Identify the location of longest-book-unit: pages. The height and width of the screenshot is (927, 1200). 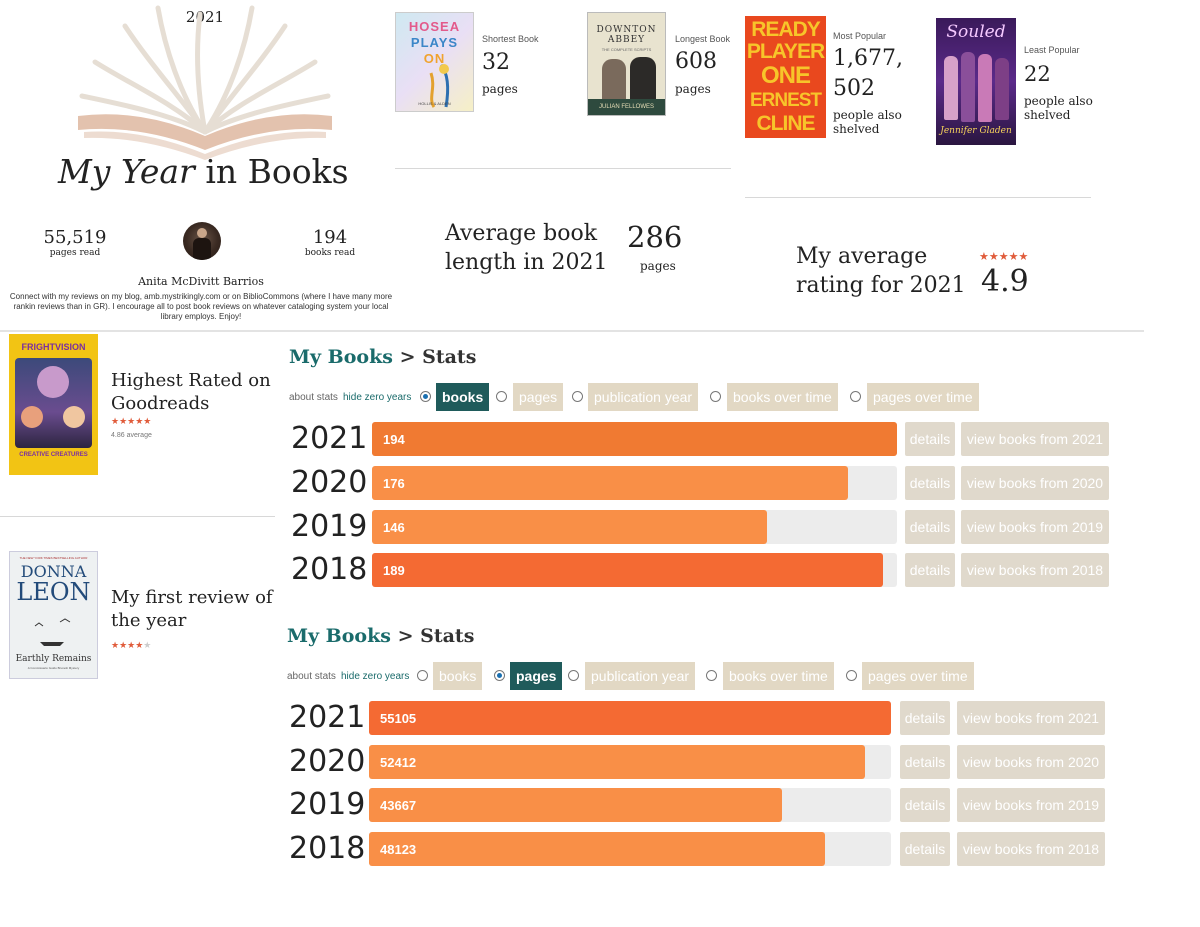
(693, 89).